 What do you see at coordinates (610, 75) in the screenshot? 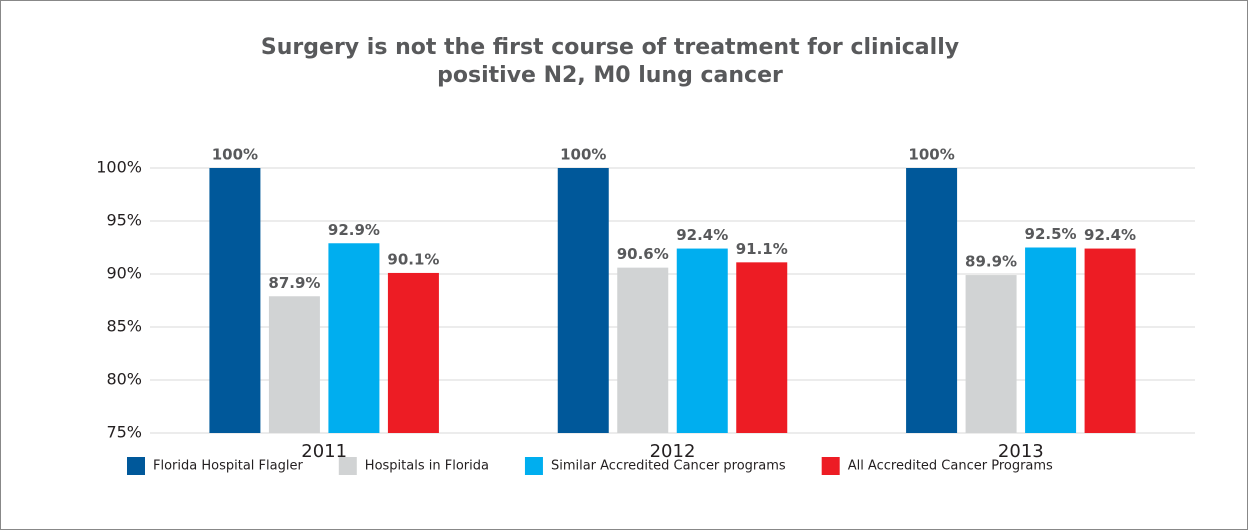
I see `chart-title: positive N2, M0 lung cancer` at bounding box center [610, 75].